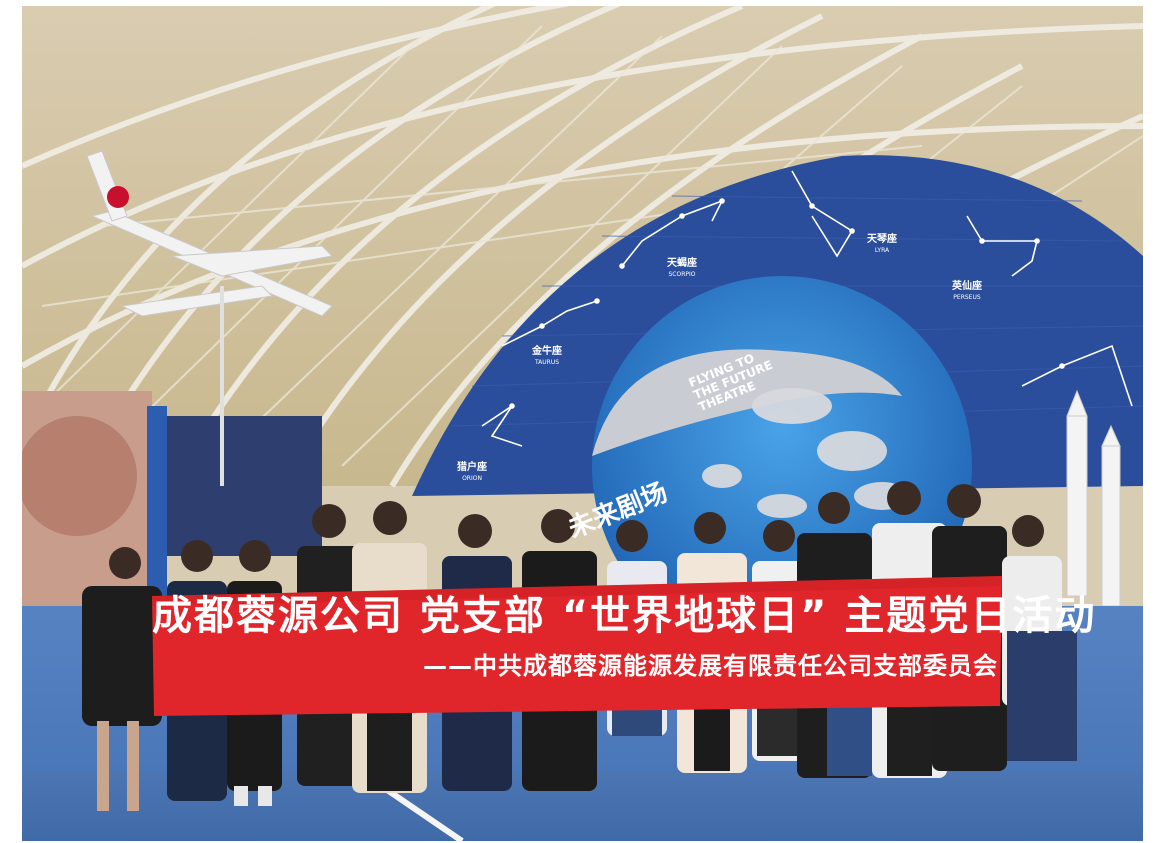 This screenshot has height=843, width=1157. What do you see at coordinates (242, 486) in the screenshot?
I see `space-panel` at bounding box center [242, 486].